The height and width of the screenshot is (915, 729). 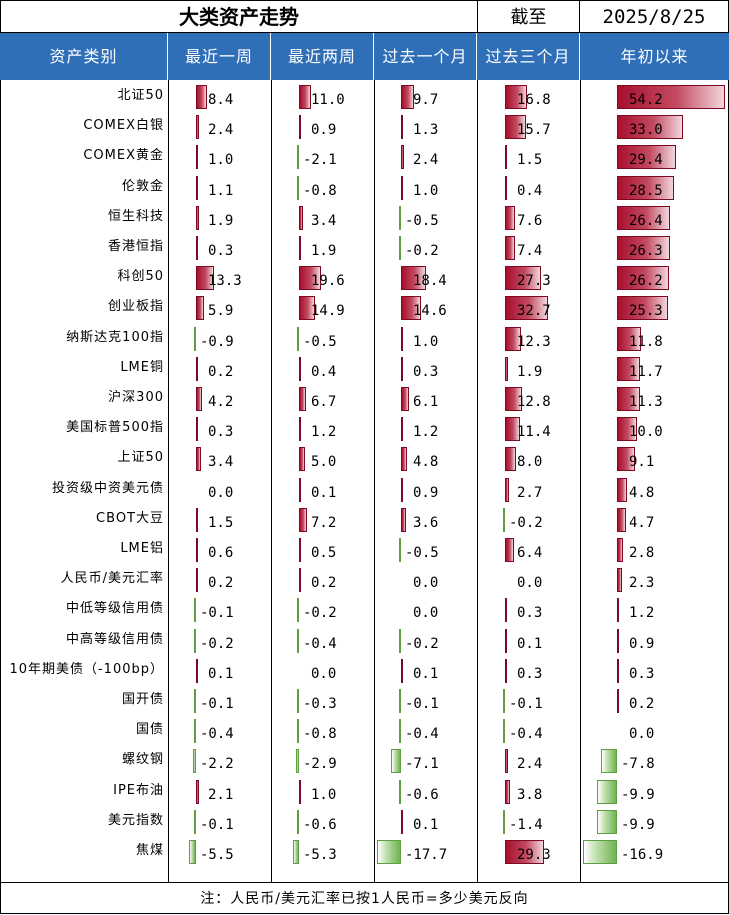 I want to click on asset-name: 纳斯达克100指, so click(x=115, y=337).